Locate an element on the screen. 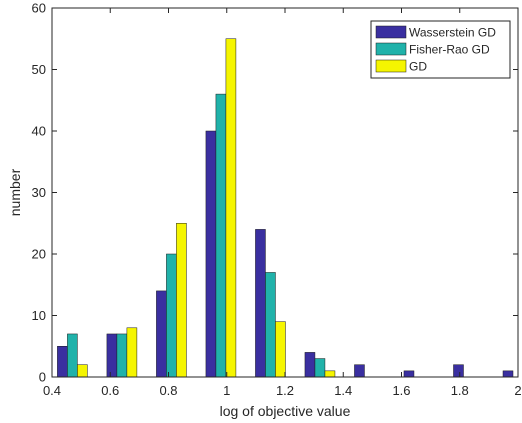 The width and height of the screenshot is (522, 423). y-tick-label: 10 is located at coordinates (39, 315).